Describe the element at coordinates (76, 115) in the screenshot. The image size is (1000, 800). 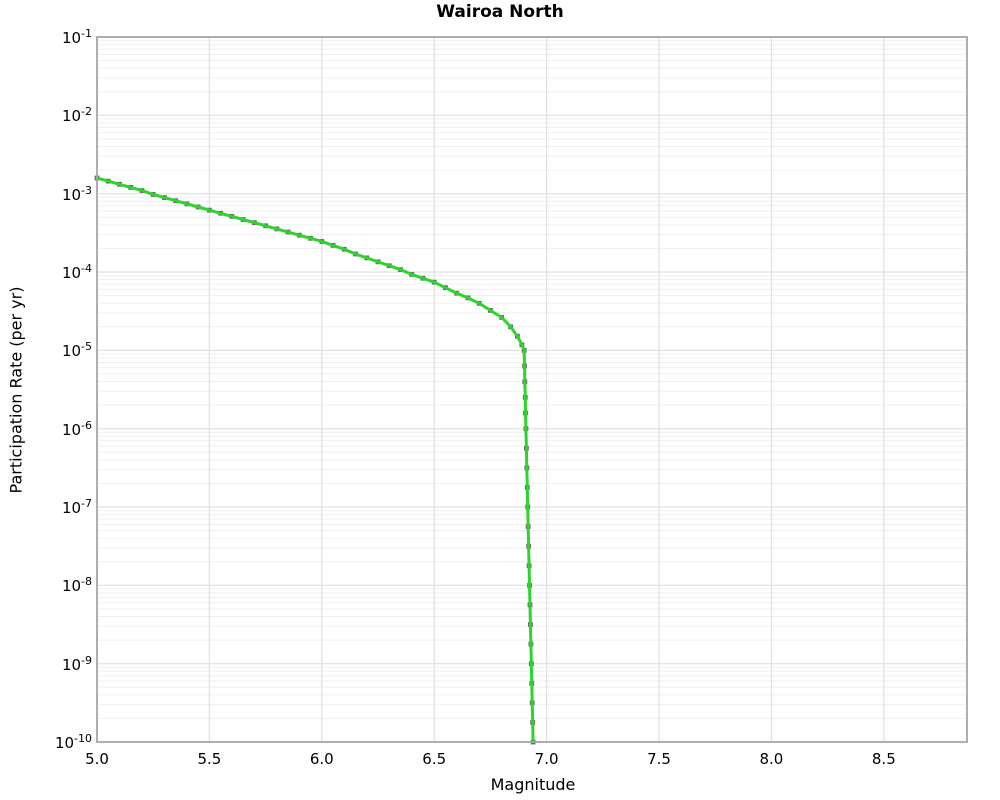
I see `y-tick-label: 10⁻²` at that location.